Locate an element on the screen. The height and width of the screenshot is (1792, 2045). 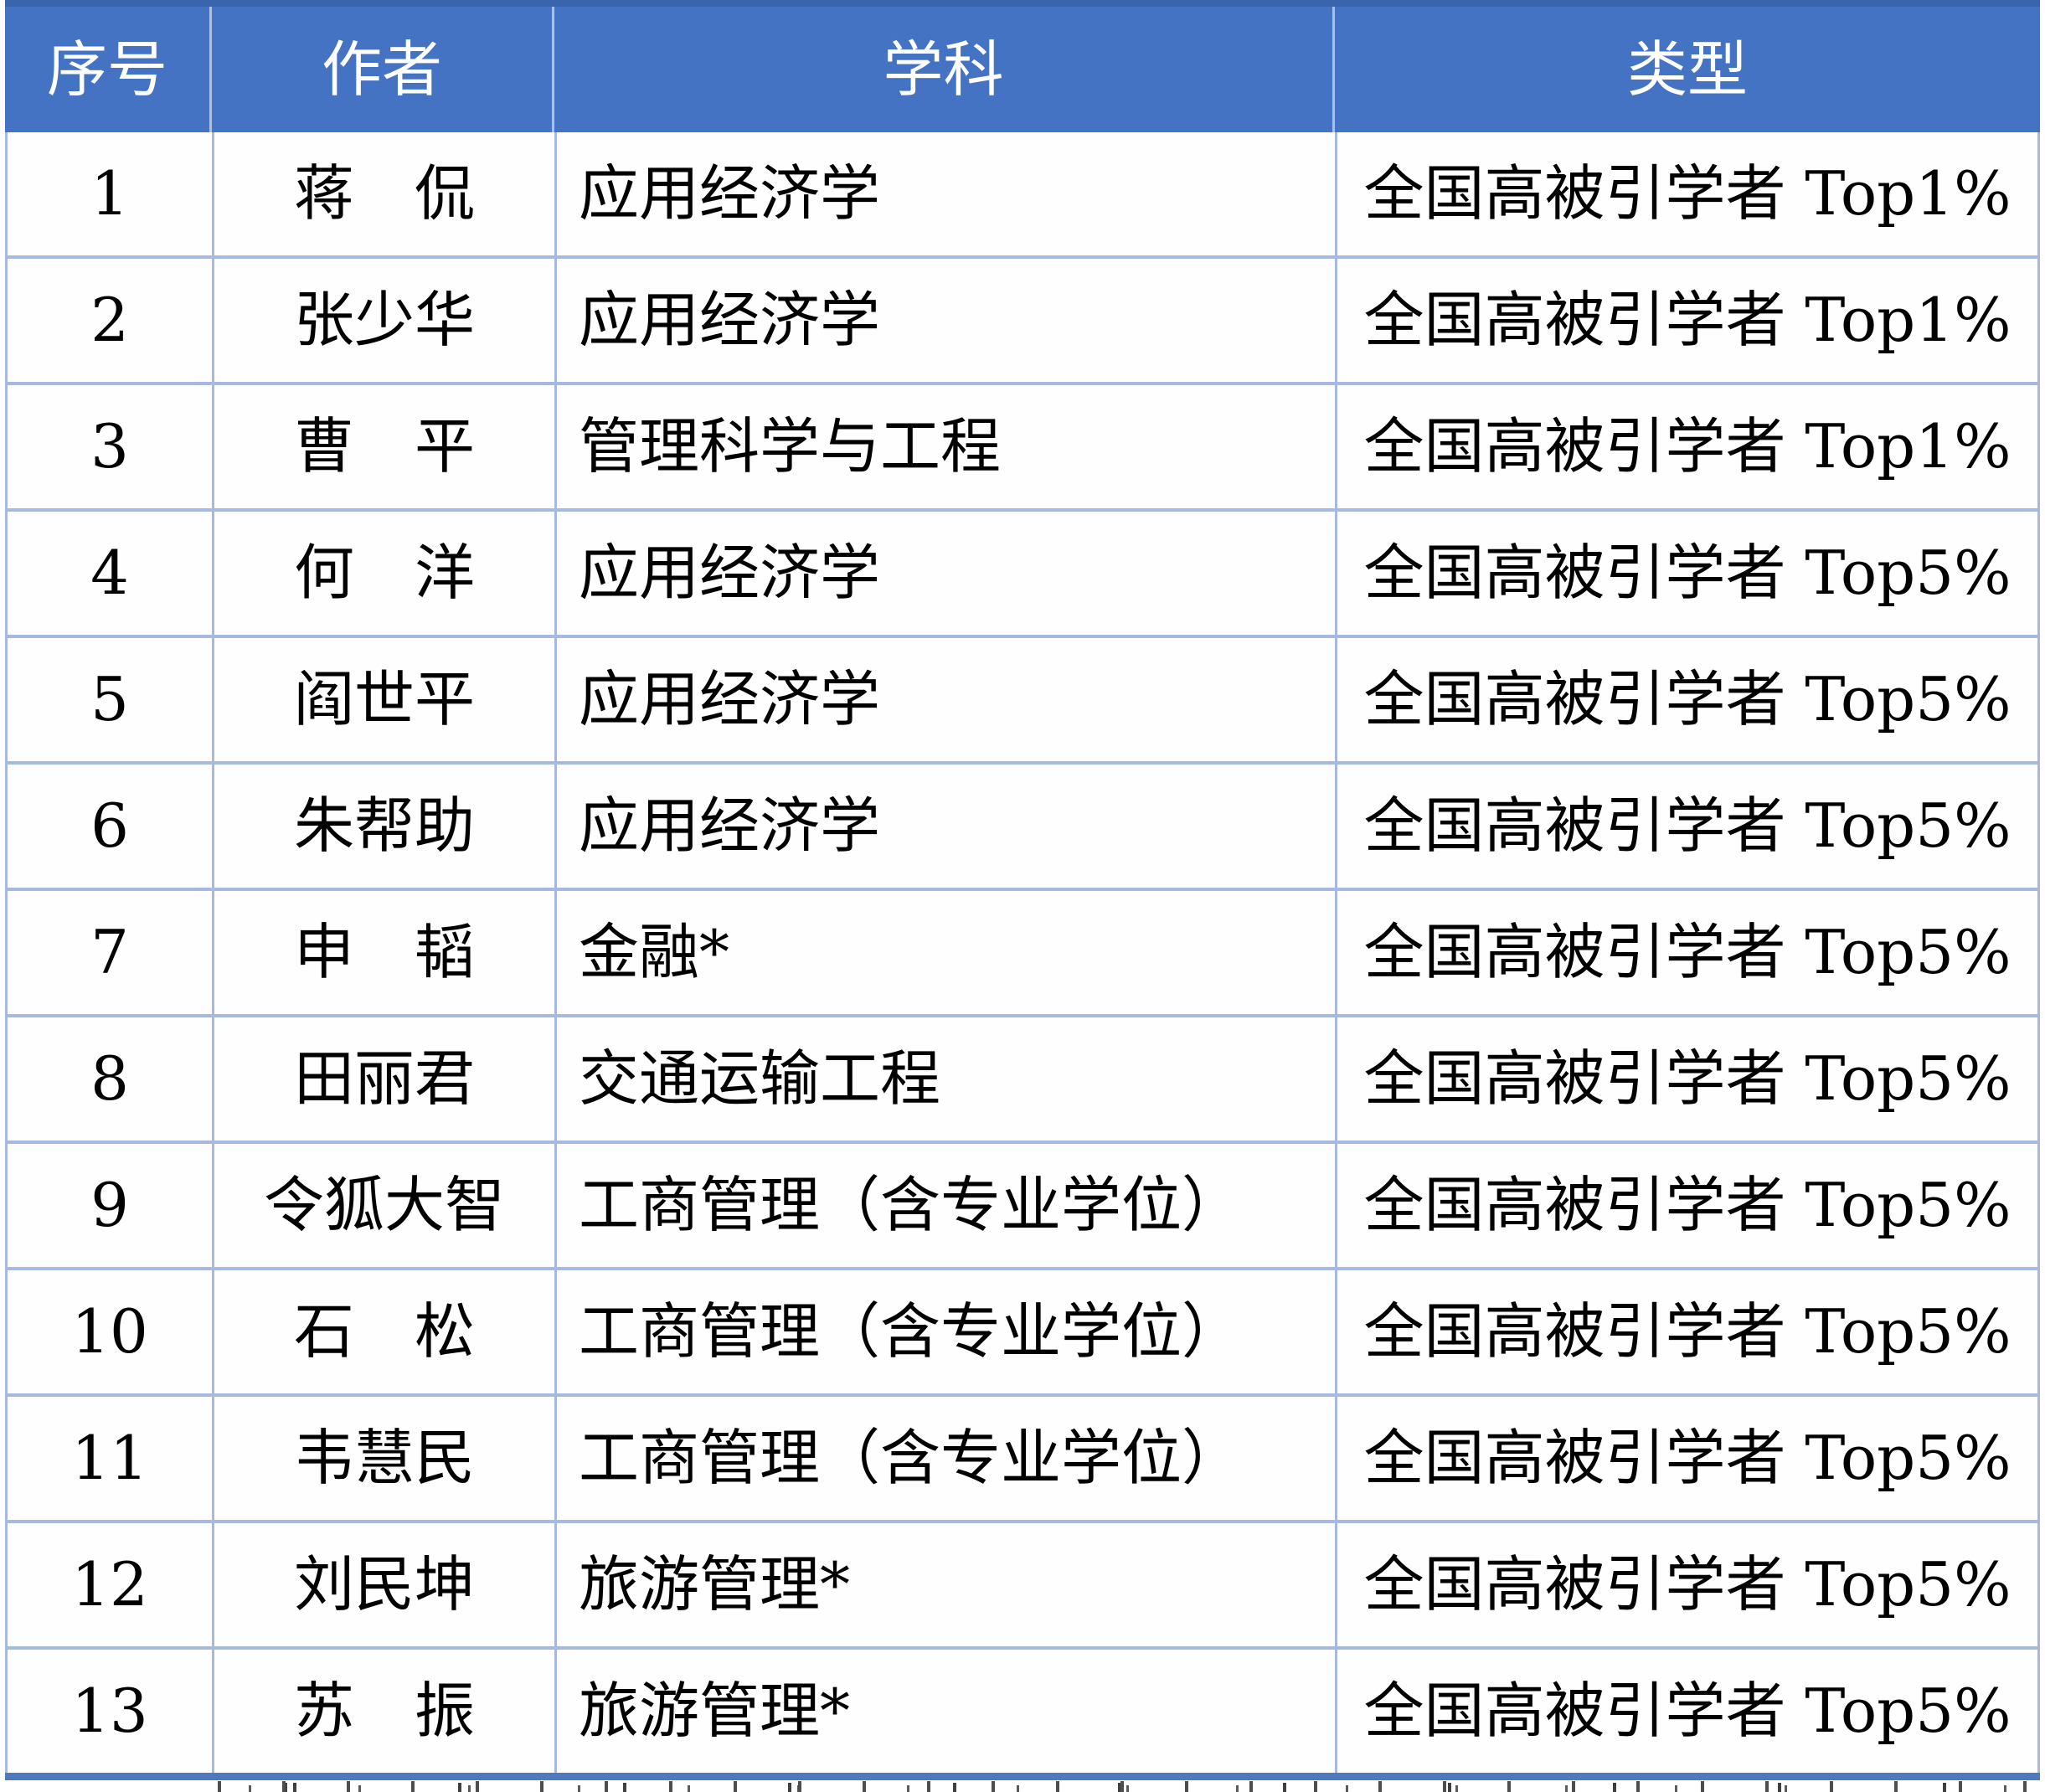
table-header-row: 序号 作者 学科 类型 is located at coordinates (1022, 66).